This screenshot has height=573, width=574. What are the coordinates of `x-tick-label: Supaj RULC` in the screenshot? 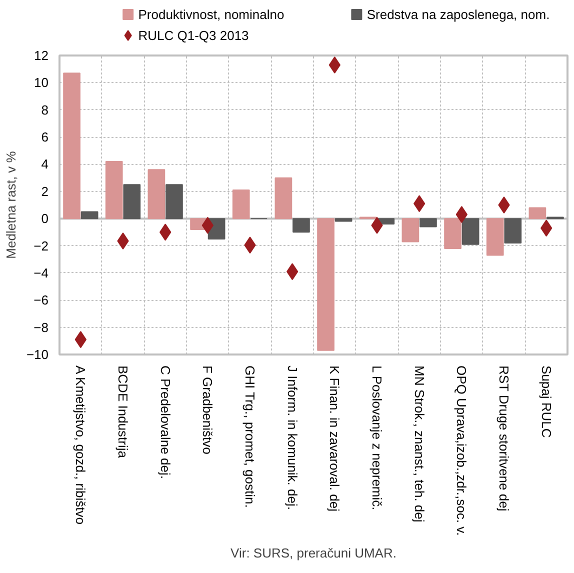 It's located at (546, 402).